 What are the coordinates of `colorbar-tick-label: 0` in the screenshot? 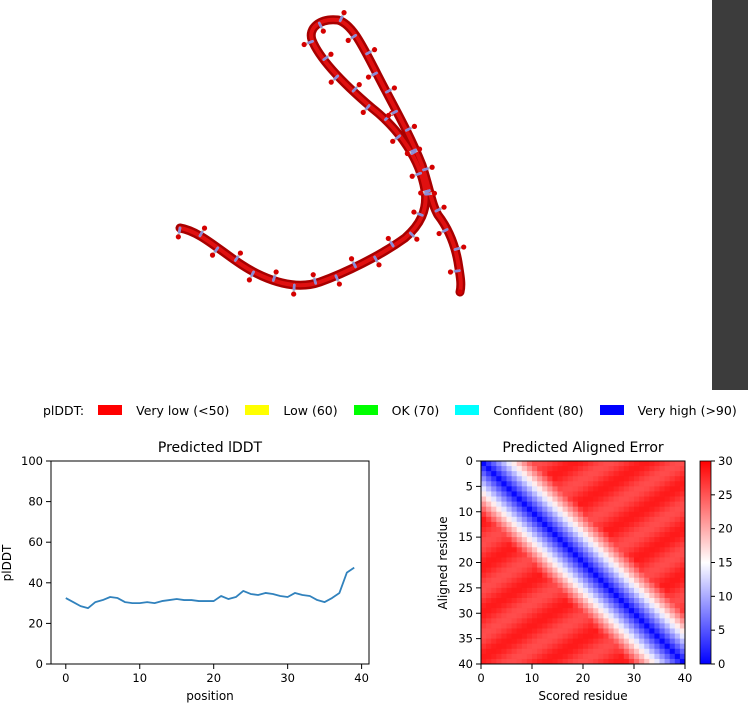 It's located at (721, 664).